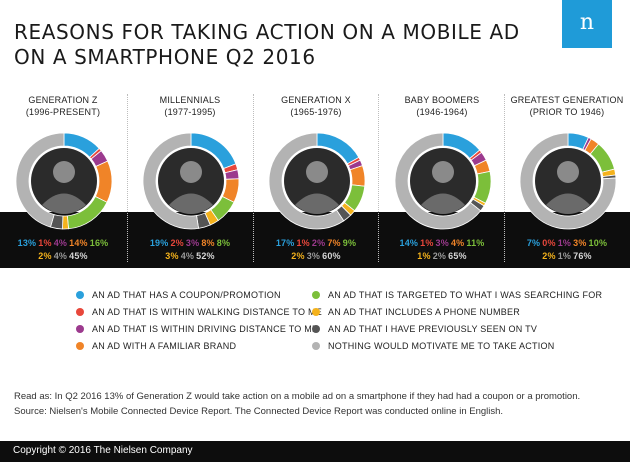 This screenshot has width=630, height=462. Describe the element at coordinates (567, 243) in the screenshot. I see `data-labels-row-1: 7% 0% 1% 3% 10%` at that location.